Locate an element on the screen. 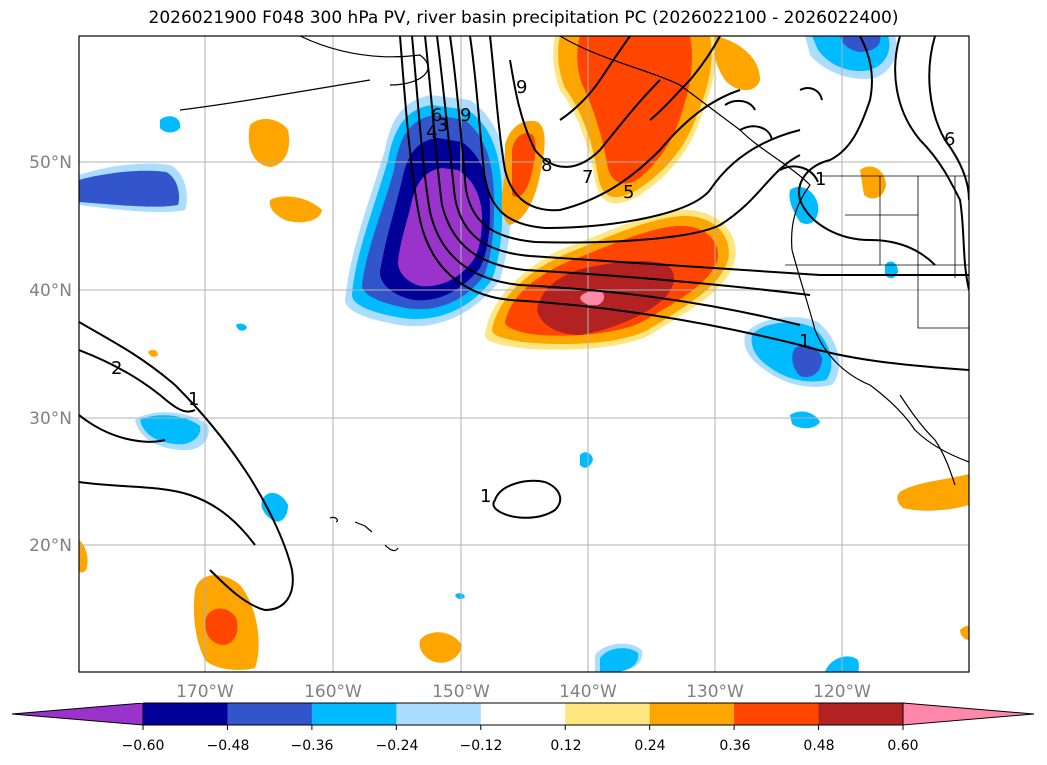 This screenshot has height=765, width=1047. lon-axis-labels: 170°W 160°W 150°W 140°W 130°W 120°W is located at coordinates (523, 692).